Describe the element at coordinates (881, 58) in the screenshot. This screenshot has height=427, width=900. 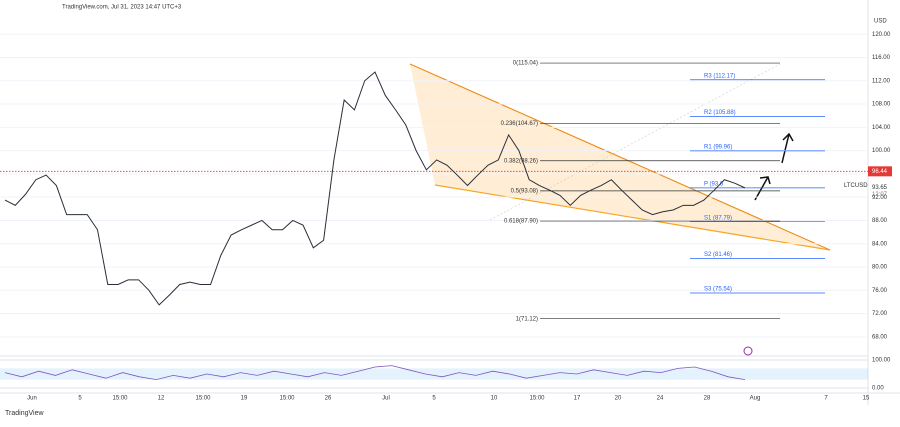
I see `y-tick-label: 116.00` at that location.